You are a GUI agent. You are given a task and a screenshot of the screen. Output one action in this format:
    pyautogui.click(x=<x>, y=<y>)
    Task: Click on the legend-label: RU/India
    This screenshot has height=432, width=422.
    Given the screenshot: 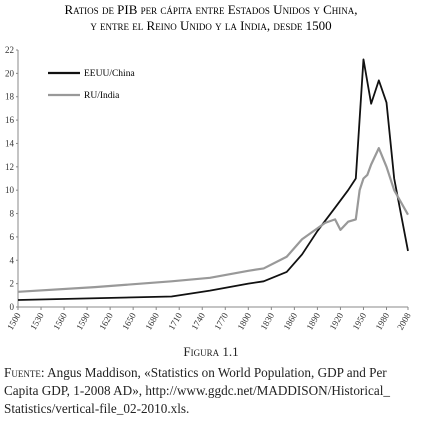 What is the action you would take?
    pyautogui.click(x=102, y=96)
    